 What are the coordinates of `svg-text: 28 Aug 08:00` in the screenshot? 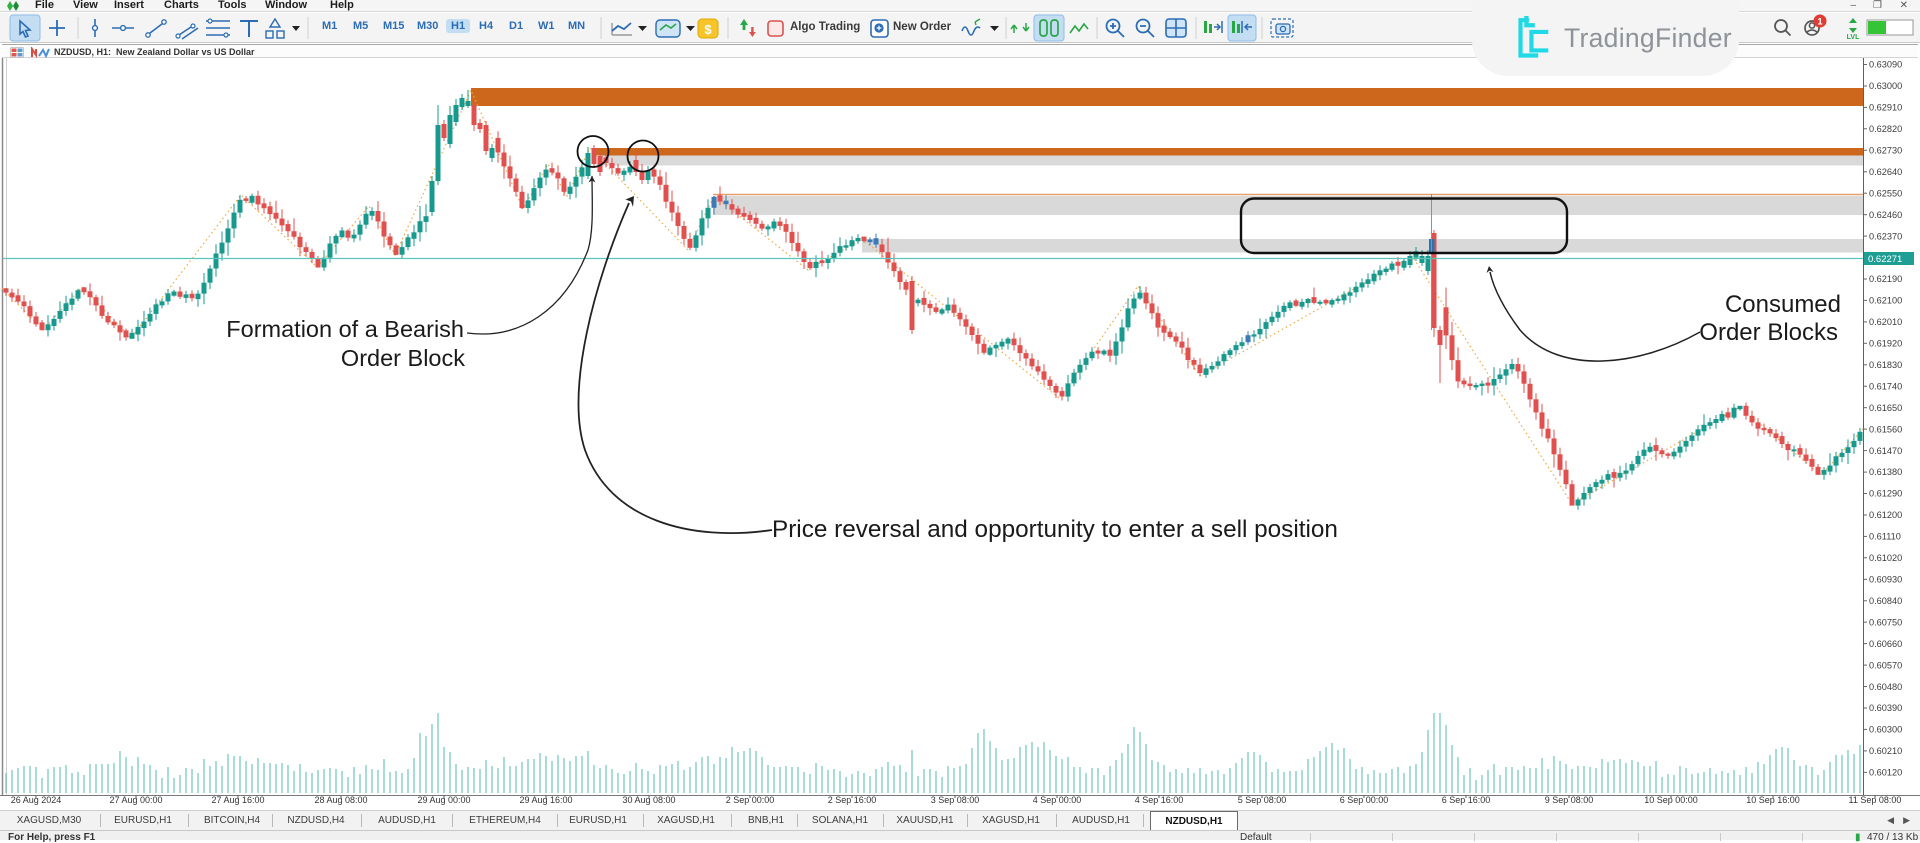 It's located at (340, 800).